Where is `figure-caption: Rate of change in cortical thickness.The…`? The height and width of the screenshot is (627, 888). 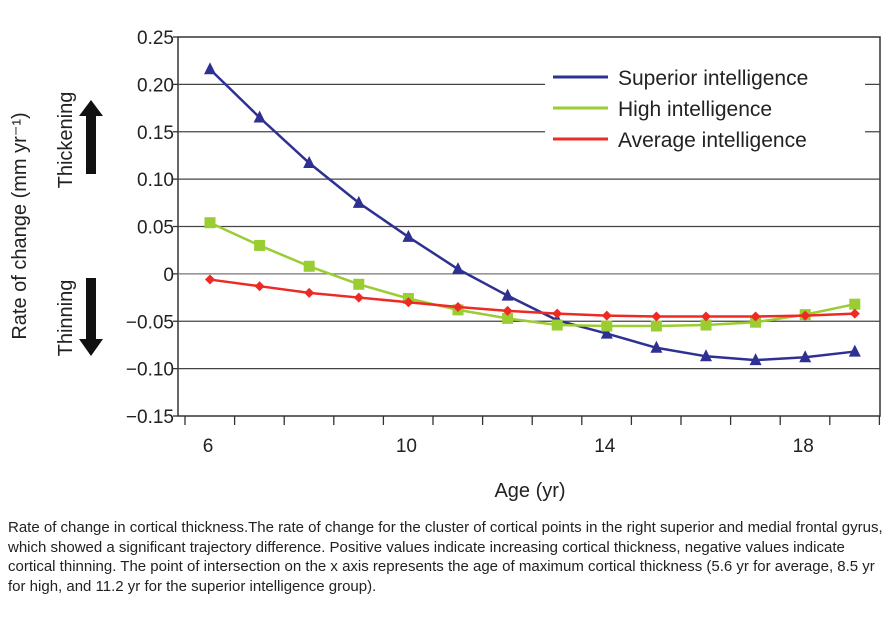
figure-caption: Rate of change in cortical thickness.The… is located at coordinates (445, 557).